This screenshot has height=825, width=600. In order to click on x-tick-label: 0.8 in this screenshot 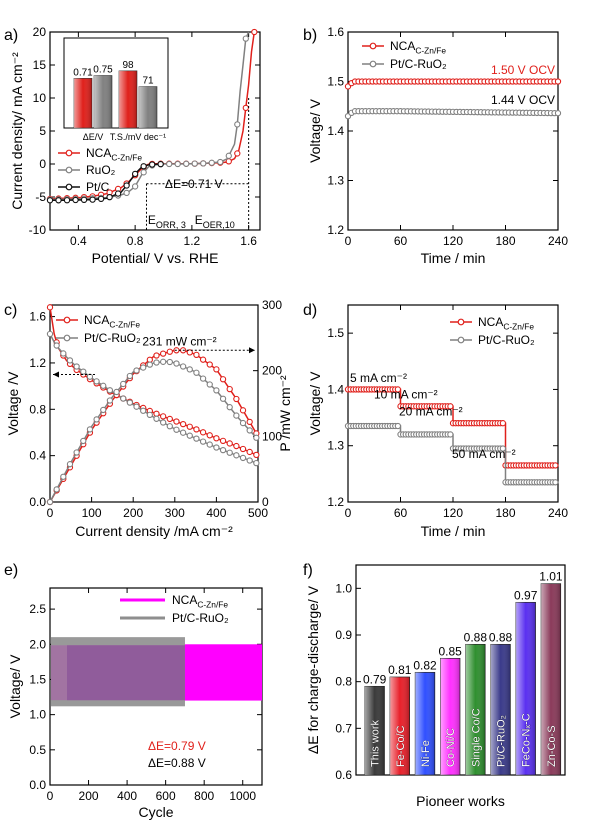, I will do `click(135, 241)`.